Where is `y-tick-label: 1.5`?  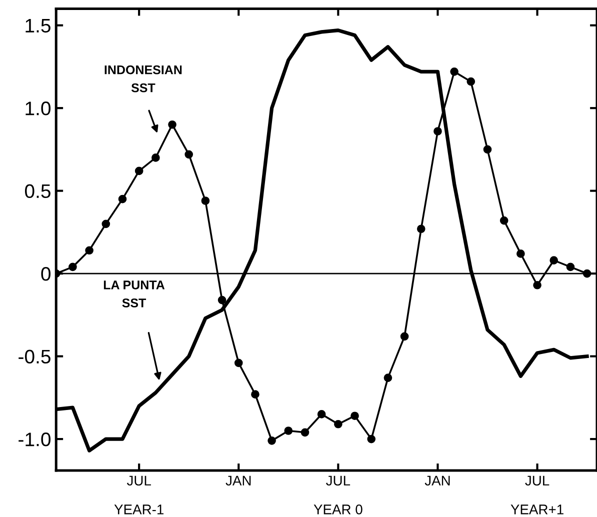
y-tick-label: 1.5 is located at coordinates (38, 26).